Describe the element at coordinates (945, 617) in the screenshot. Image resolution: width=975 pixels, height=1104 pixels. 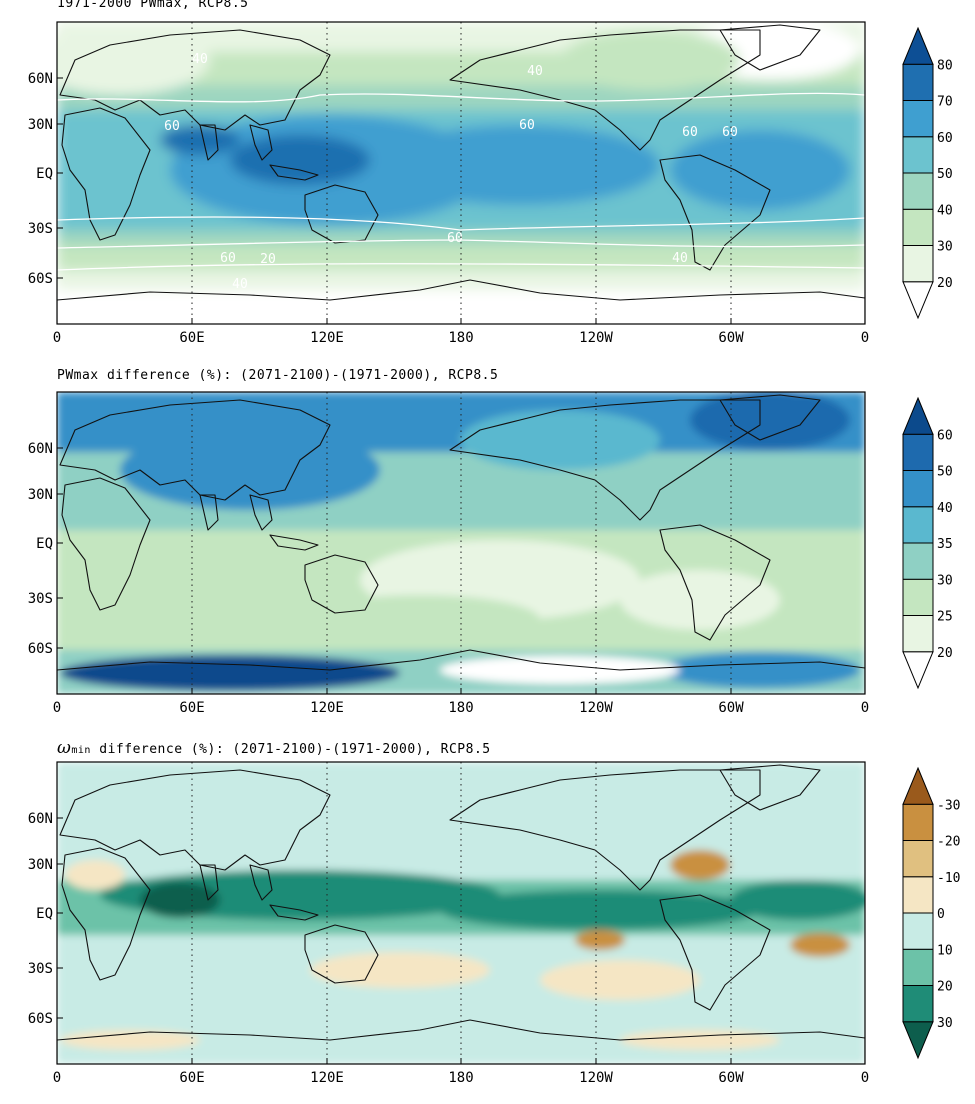
I see `colorbar-level-label: 25` at that location.